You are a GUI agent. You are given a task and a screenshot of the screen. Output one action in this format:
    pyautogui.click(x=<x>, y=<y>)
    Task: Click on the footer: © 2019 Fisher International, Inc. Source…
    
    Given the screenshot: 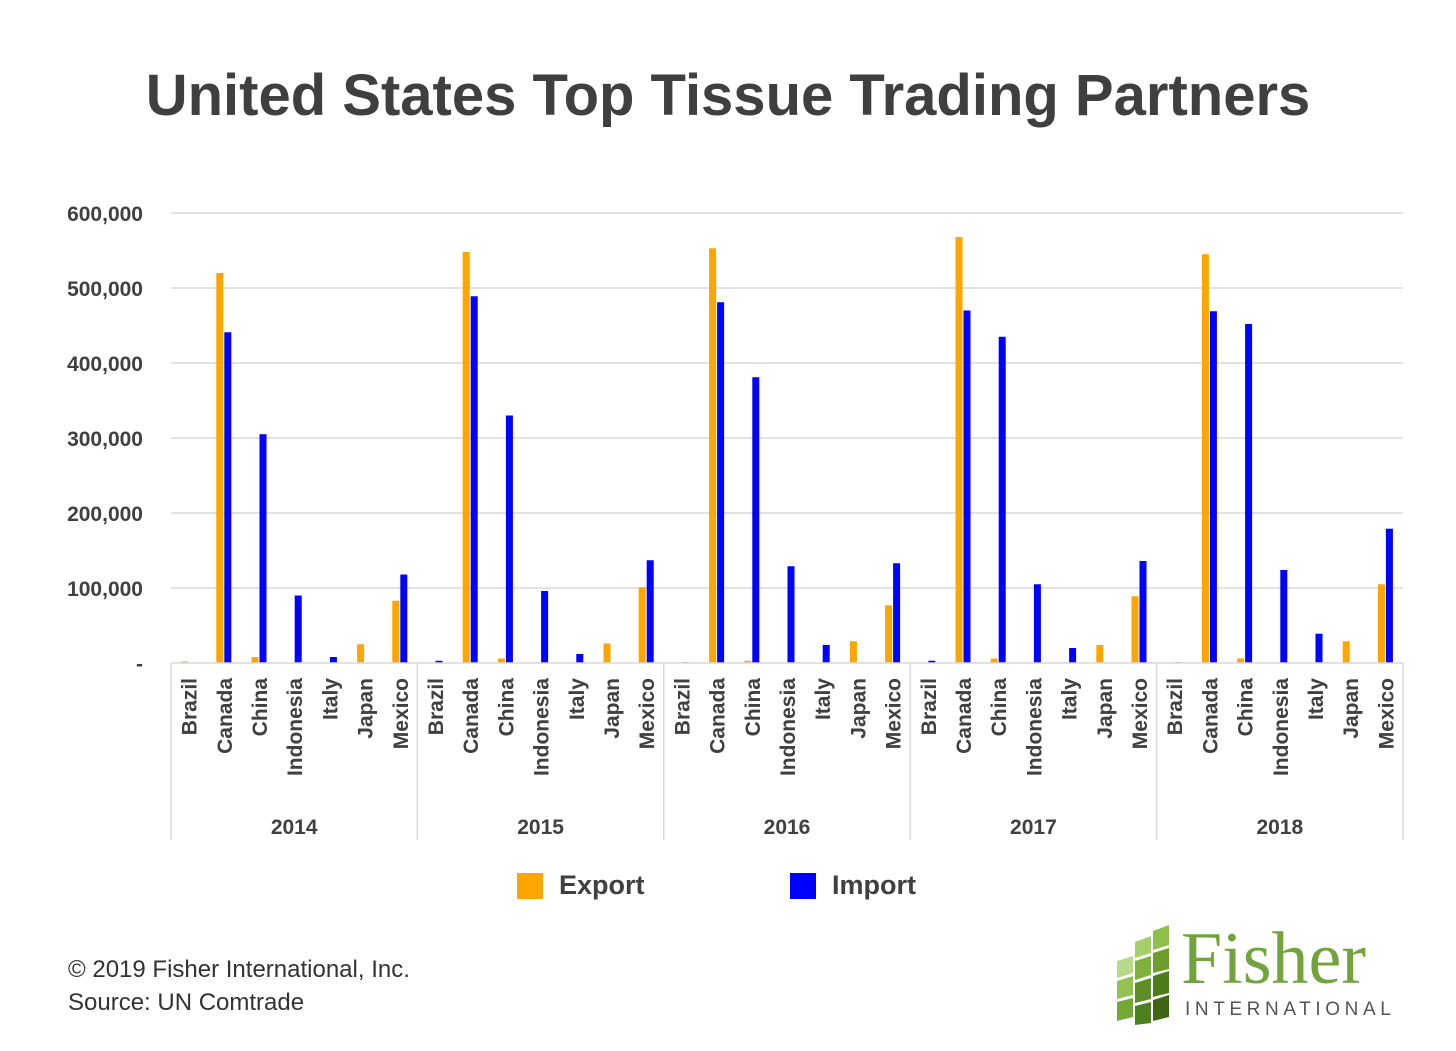 What is the action you would take?
    pyautogui.click(x=239, y=986)
    